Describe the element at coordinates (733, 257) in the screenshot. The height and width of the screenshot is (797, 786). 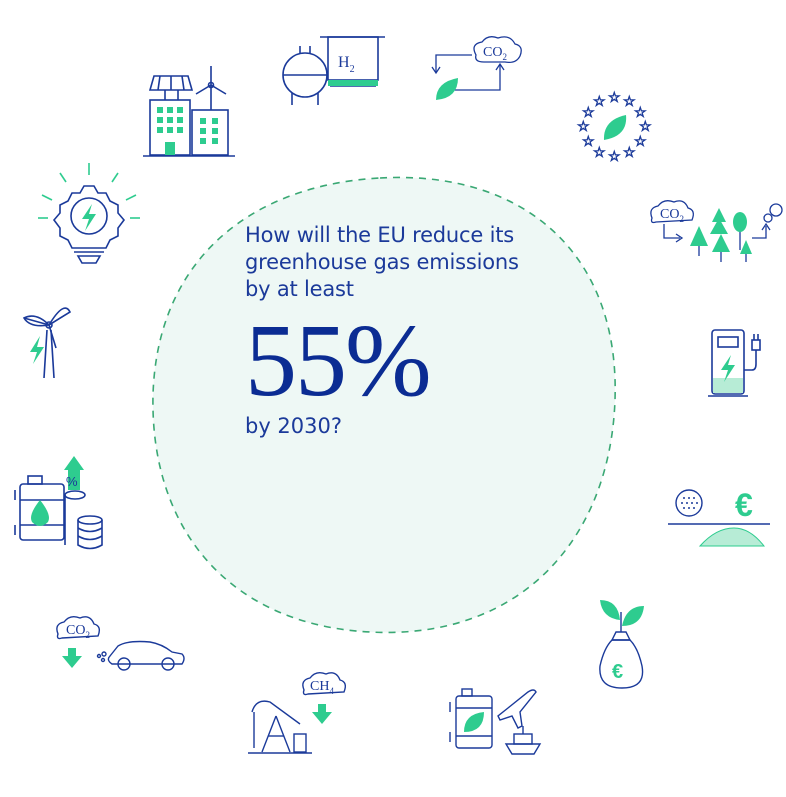
I see `forest-trunks` at that location.